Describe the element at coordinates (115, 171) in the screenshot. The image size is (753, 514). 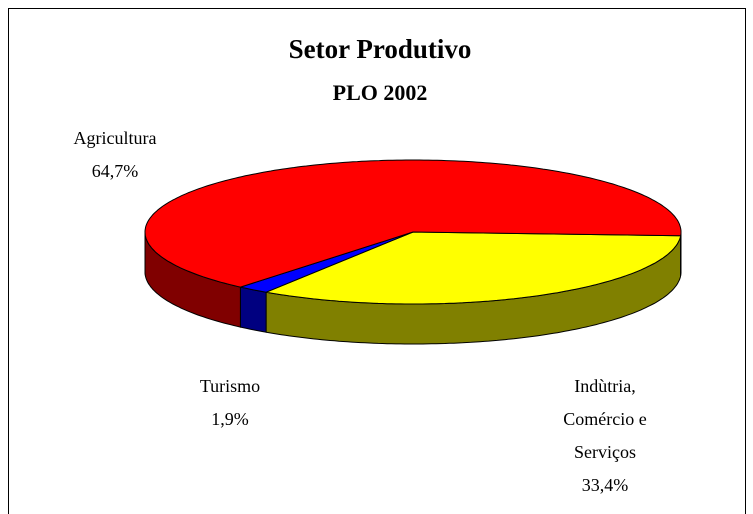
I see `value-label: 64,7%` at that location.